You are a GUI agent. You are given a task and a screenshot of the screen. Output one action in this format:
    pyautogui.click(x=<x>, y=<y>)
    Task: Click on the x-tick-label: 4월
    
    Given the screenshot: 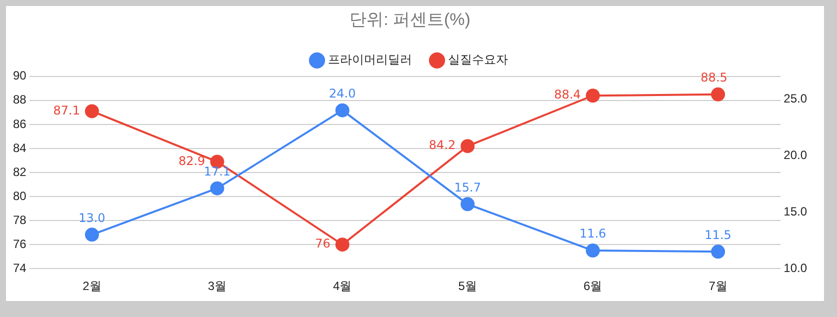 What is the action you would take?
    pyautogui.click(x=342, y=286)
    